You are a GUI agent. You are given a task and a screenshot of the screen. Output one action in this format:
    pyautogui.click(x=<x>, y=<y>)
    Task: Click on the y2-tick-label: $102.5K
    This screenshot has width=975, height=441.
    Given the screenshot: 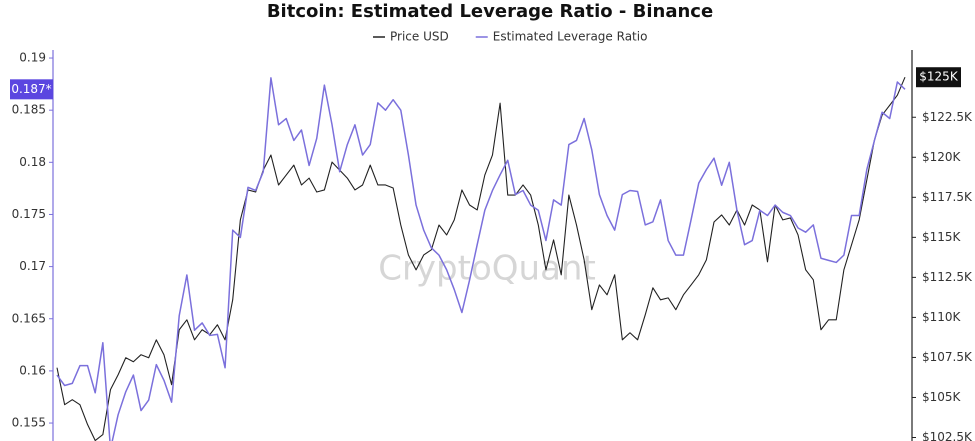 What is the action you would take?
    pyautogui.click(x=947, y=435)
    